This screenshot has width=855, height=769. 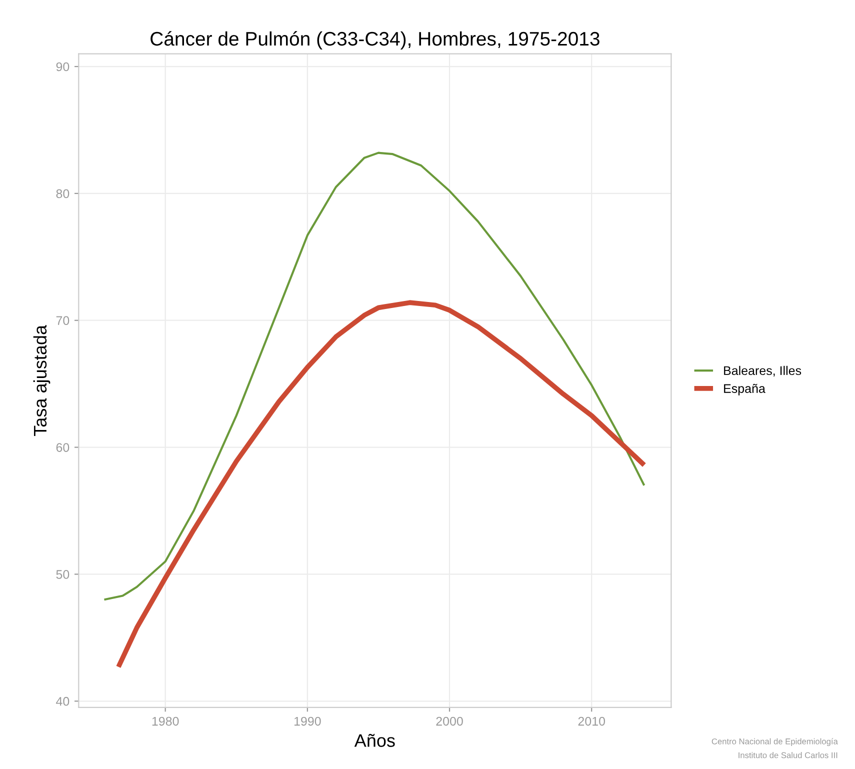 What do you see at coordinates (63, 574) in the screenshot?
I see `y-tick-label: 50` at bounding box center [63, 574].